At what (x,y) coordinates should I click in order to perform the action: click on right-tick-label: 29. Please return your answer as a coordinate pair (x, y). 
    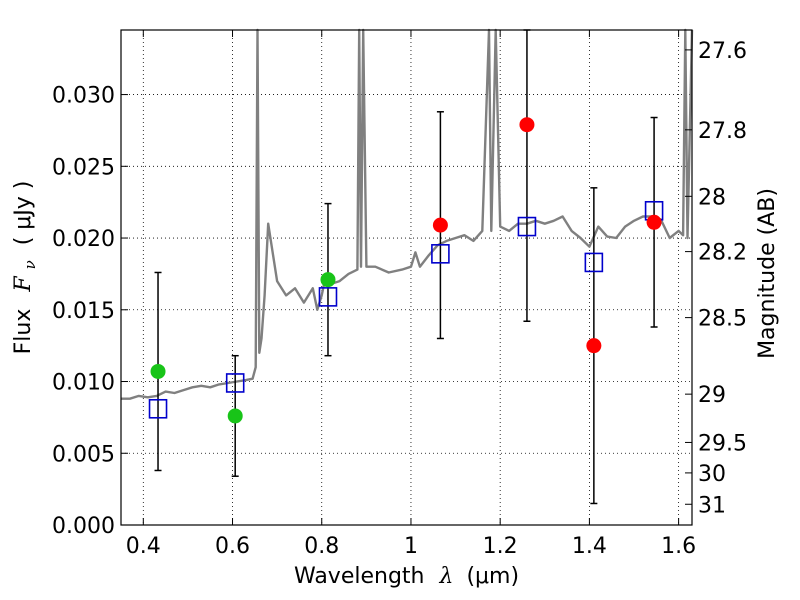
    Looking at the image, I should click on (712, 395).